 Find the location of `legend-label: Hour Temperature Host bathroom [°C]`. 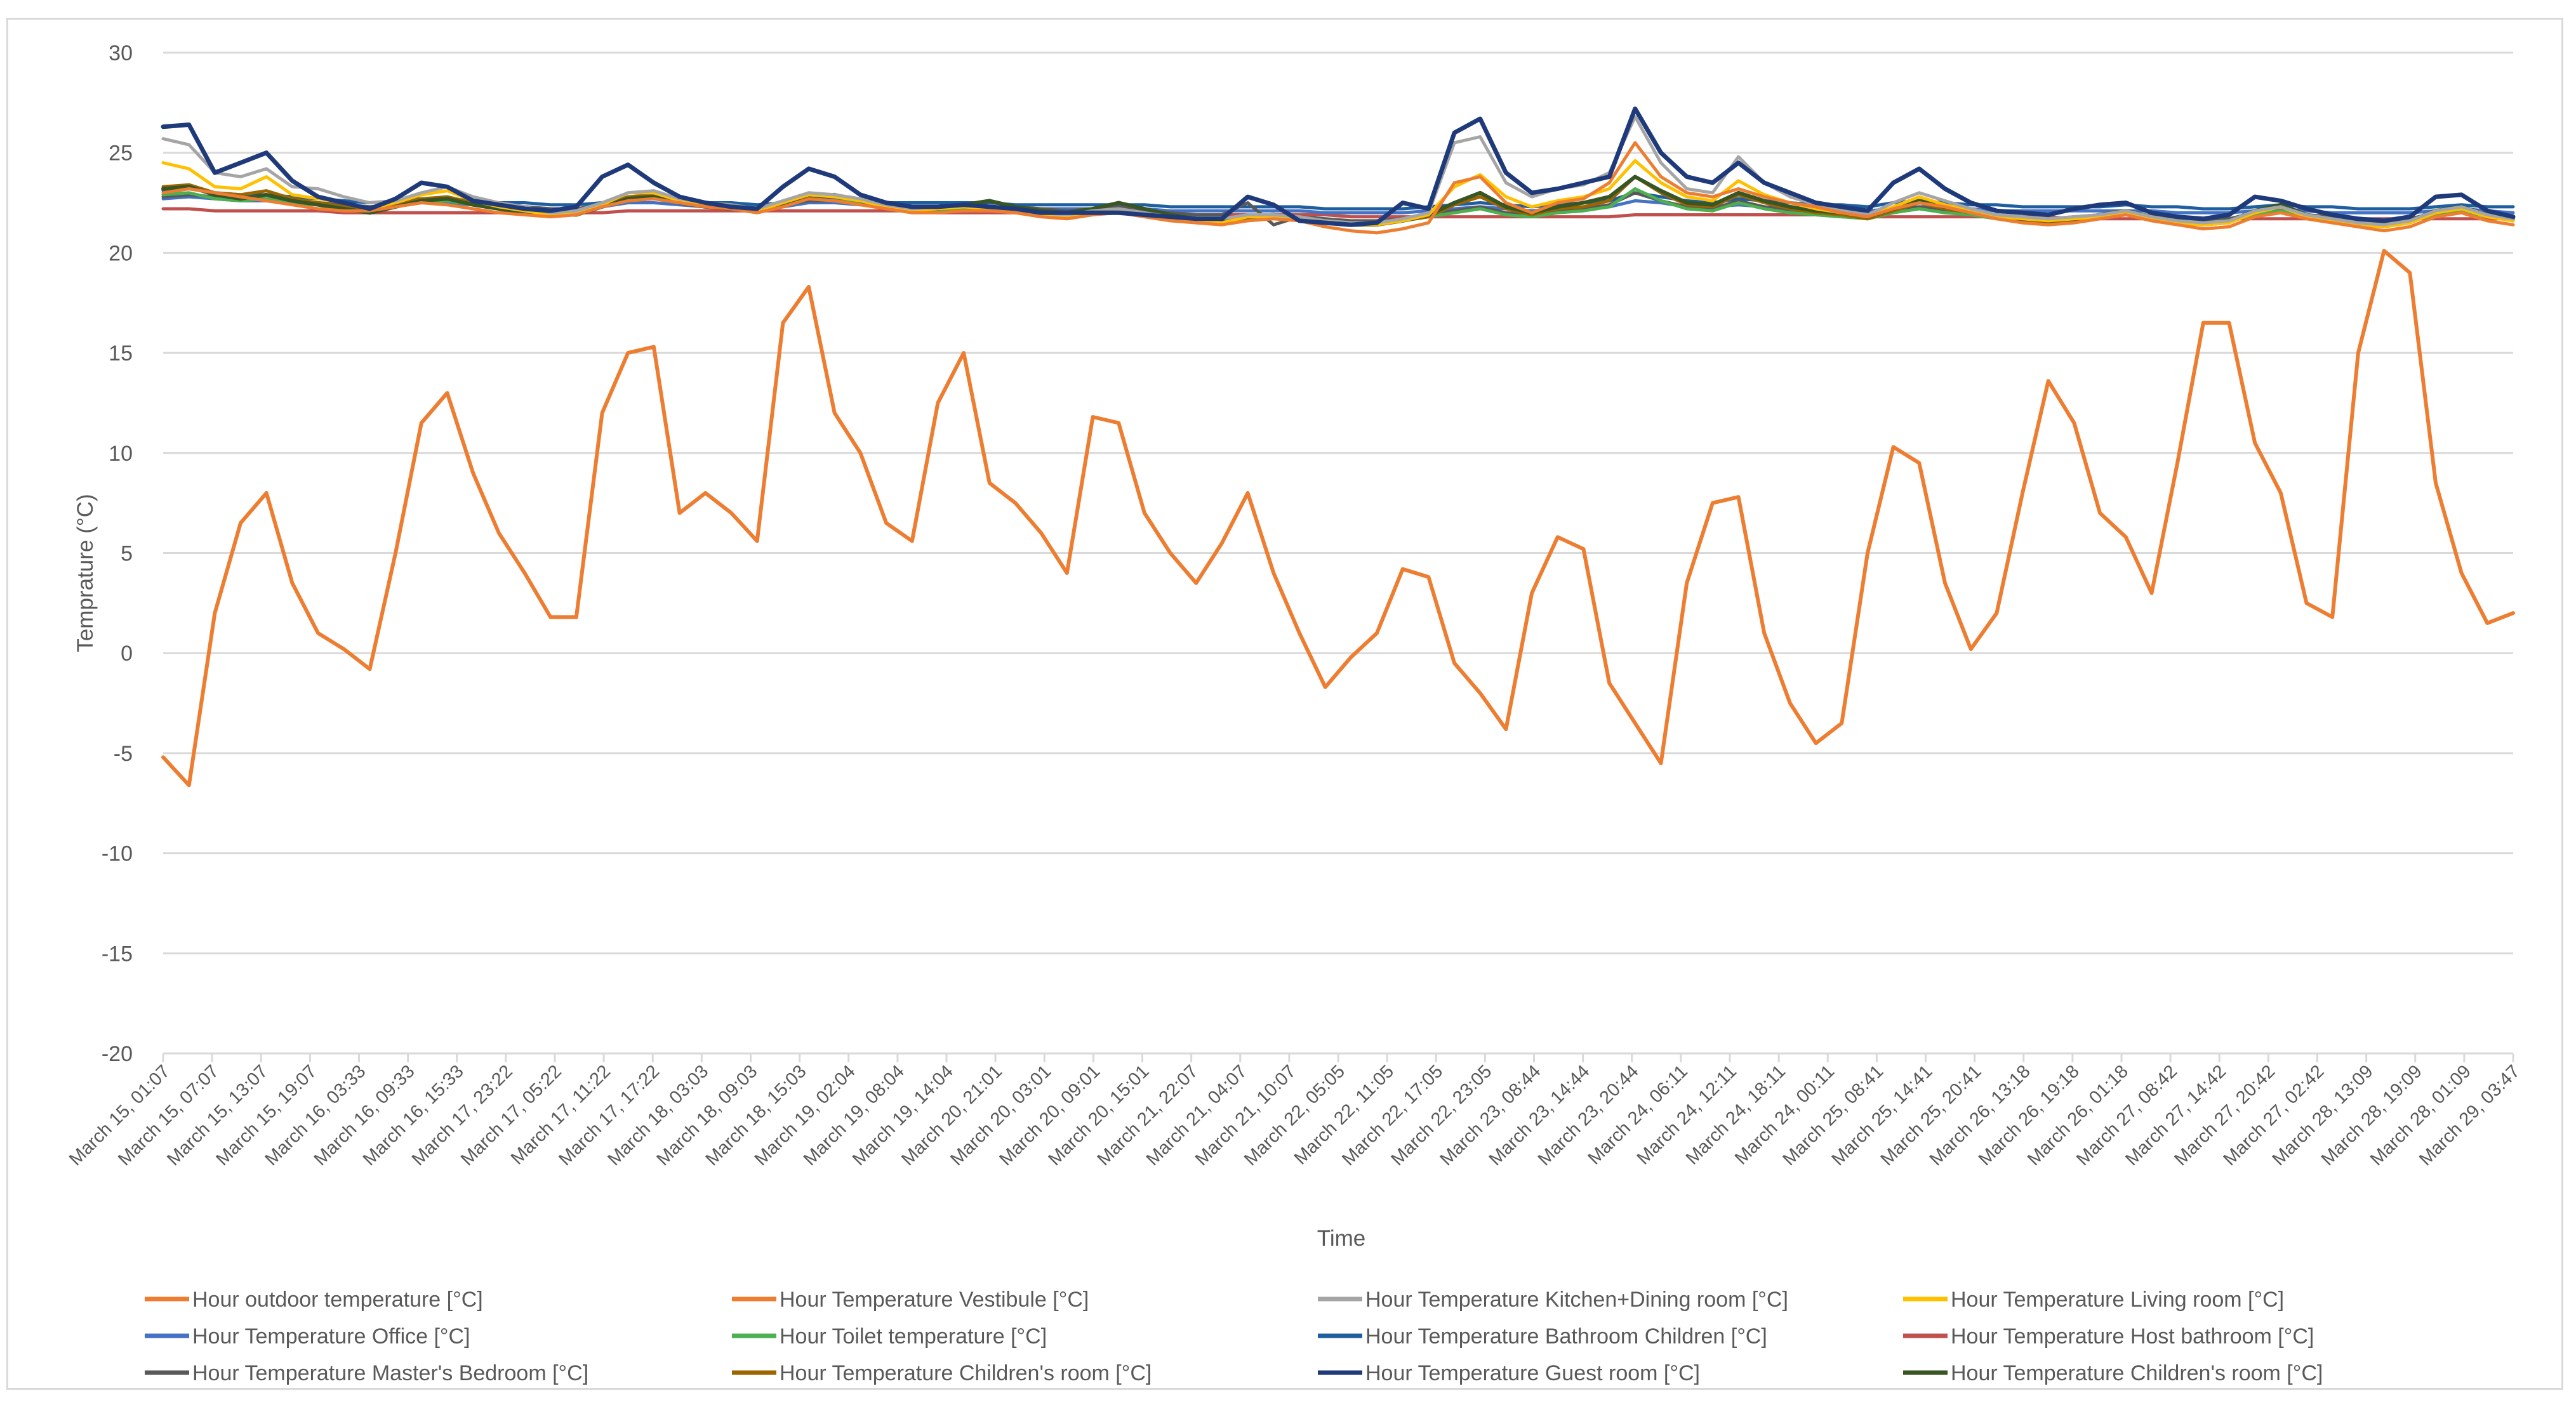

legend-label: Hour Temperature Host bathroom [°C] is located at coordinates (2132, 1336).